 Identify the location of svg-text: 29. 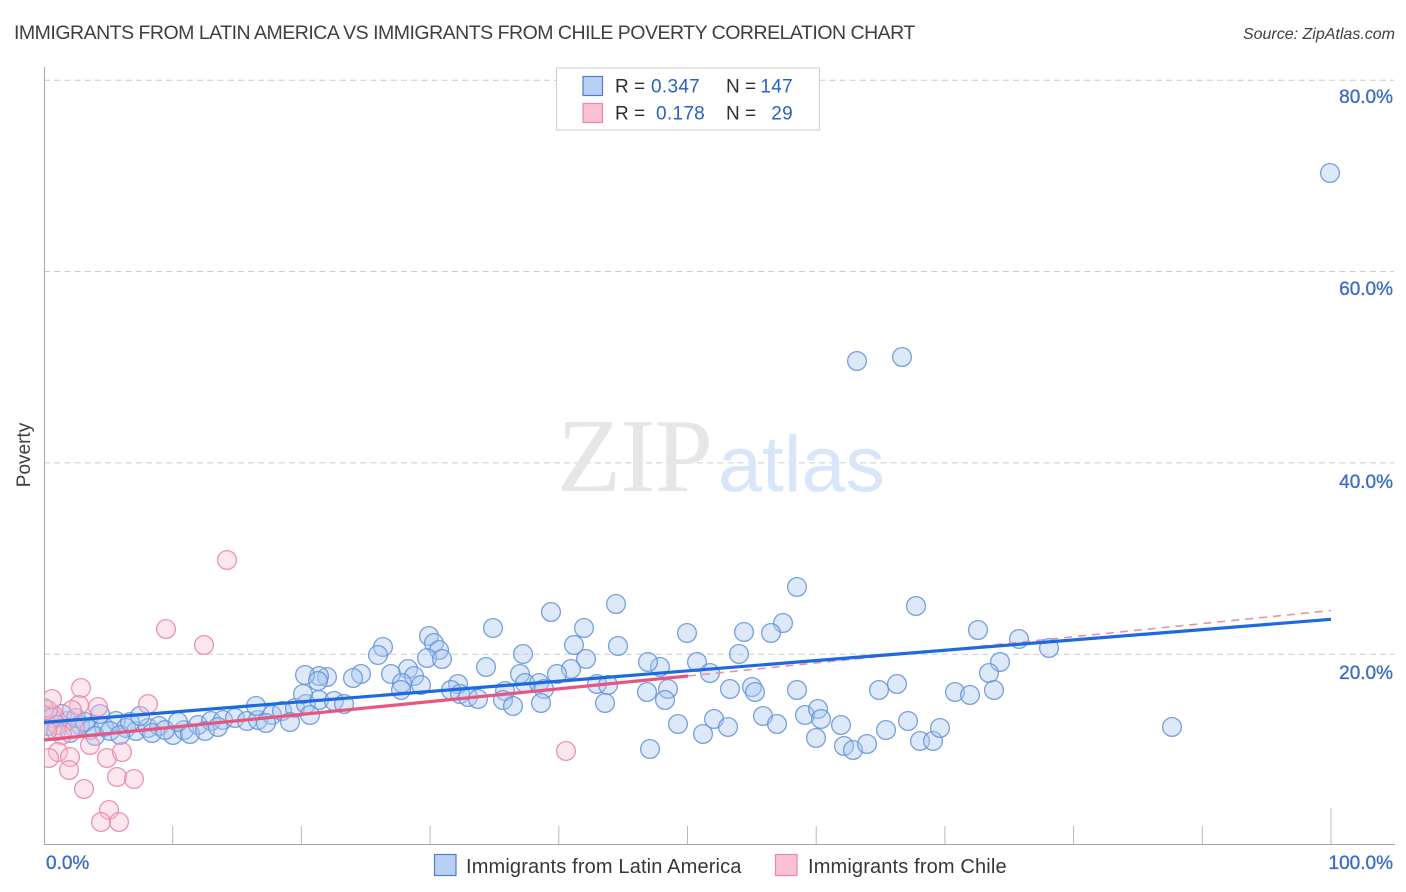
(782, 114).